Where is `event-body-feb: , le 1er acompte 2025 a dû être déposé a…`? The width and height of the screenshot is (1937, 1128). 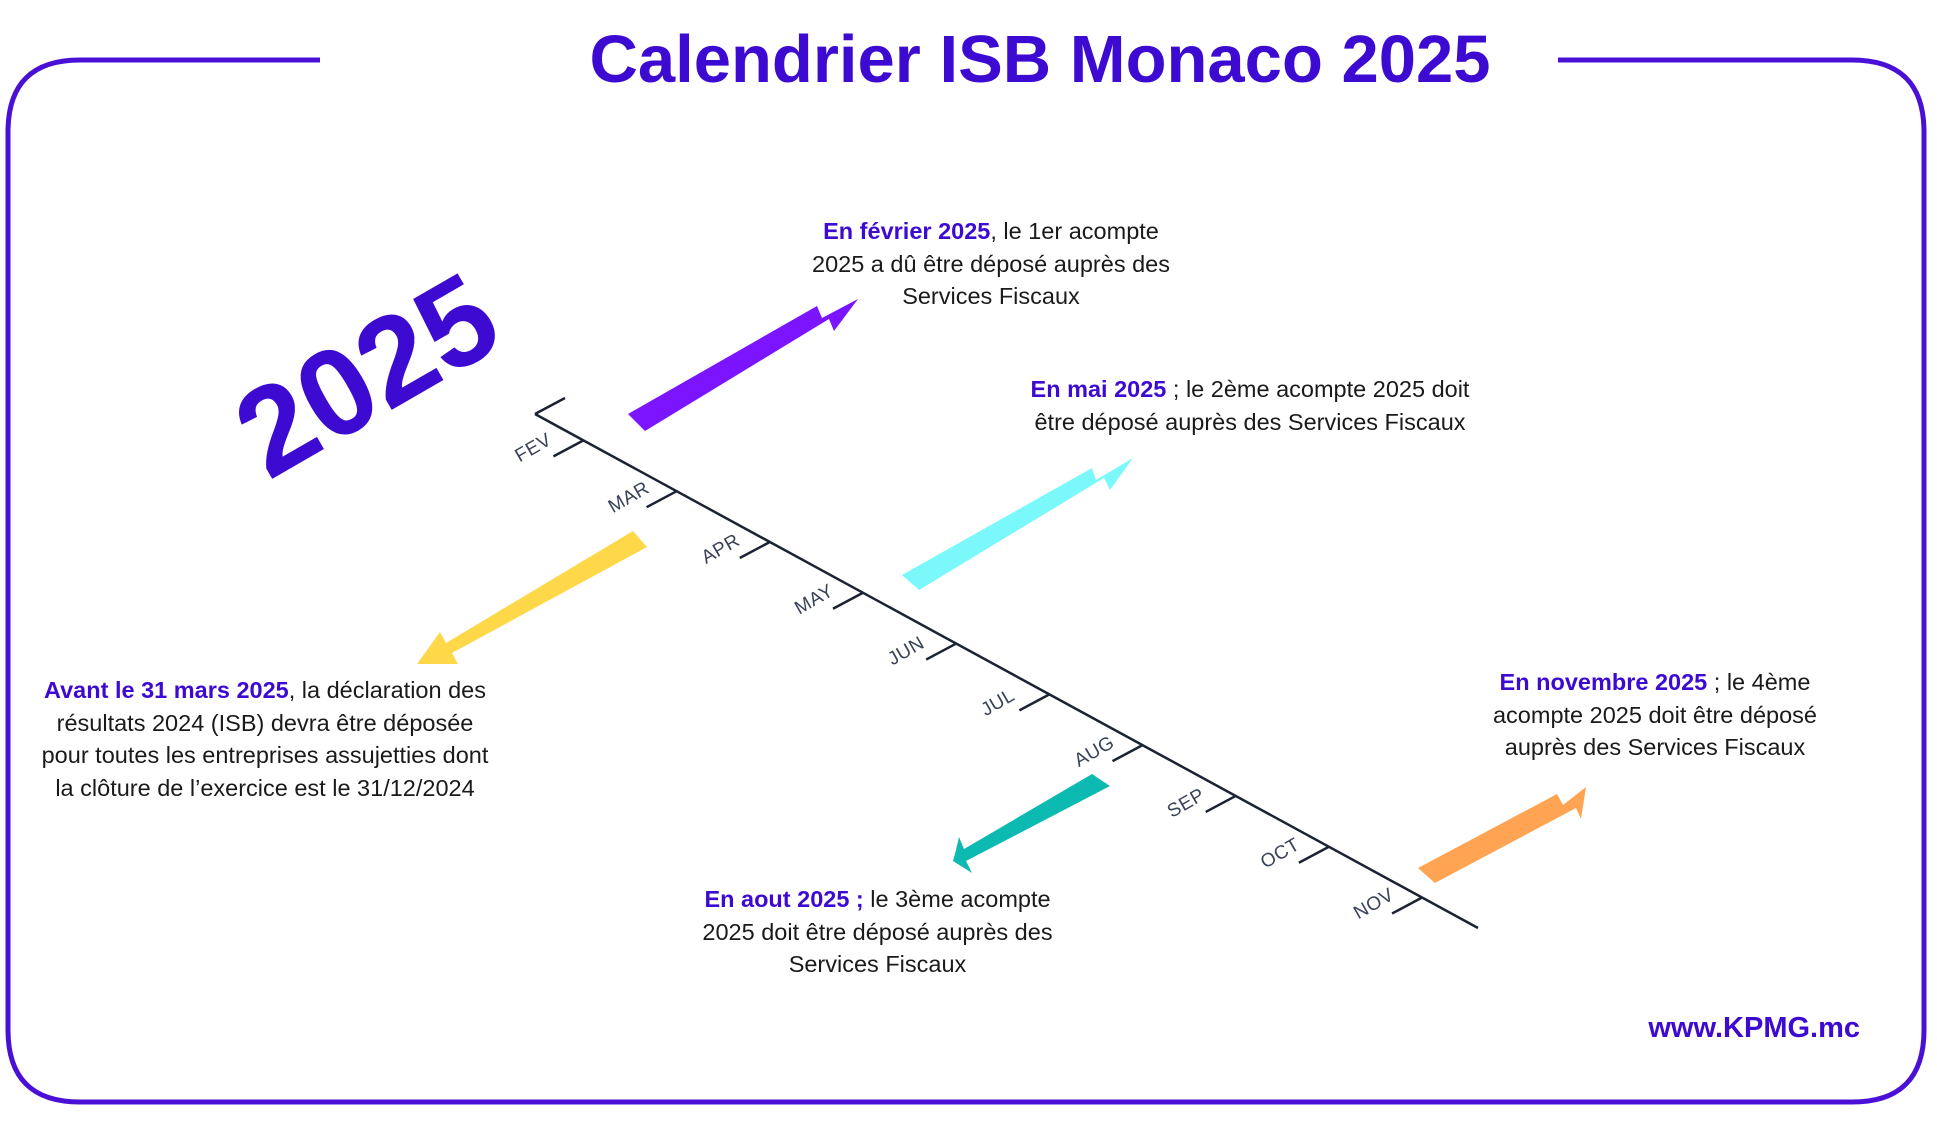
event-body-feb: , le 1er acompte 2025 a dû être déposé a… is located at coordinates (991, 263).